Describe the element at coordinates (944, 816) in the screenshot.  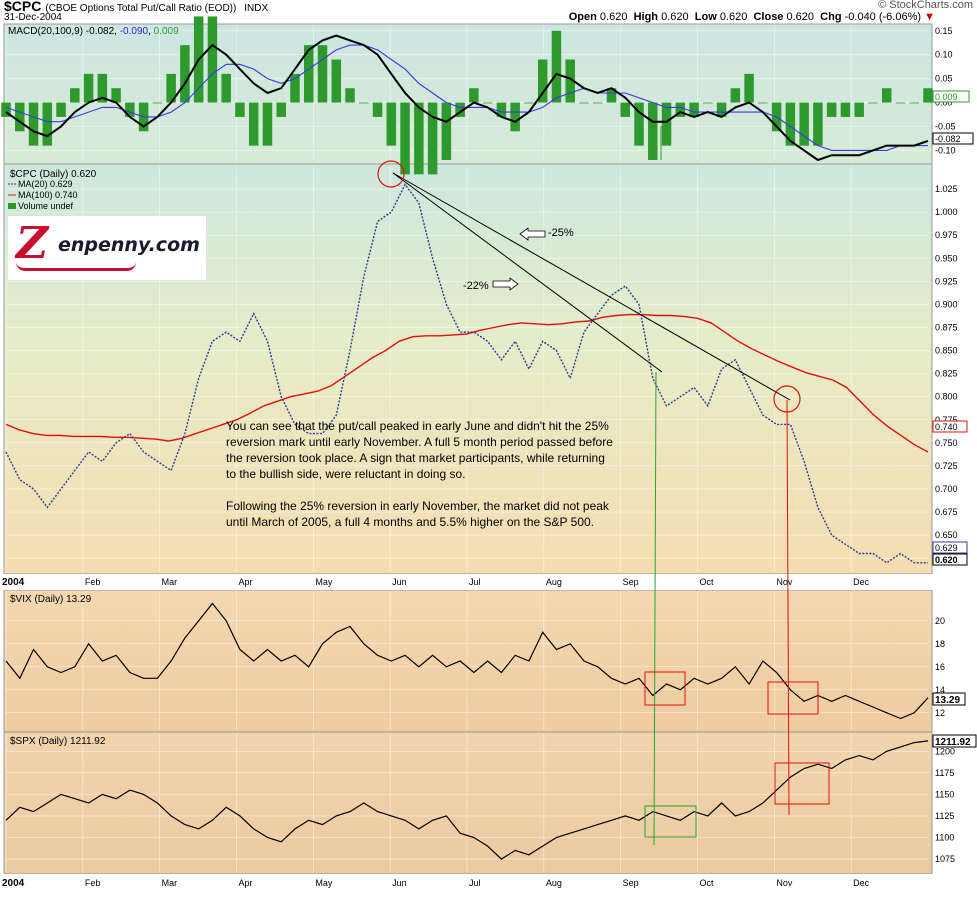
I see `y-tick-label: 1125` at that location.